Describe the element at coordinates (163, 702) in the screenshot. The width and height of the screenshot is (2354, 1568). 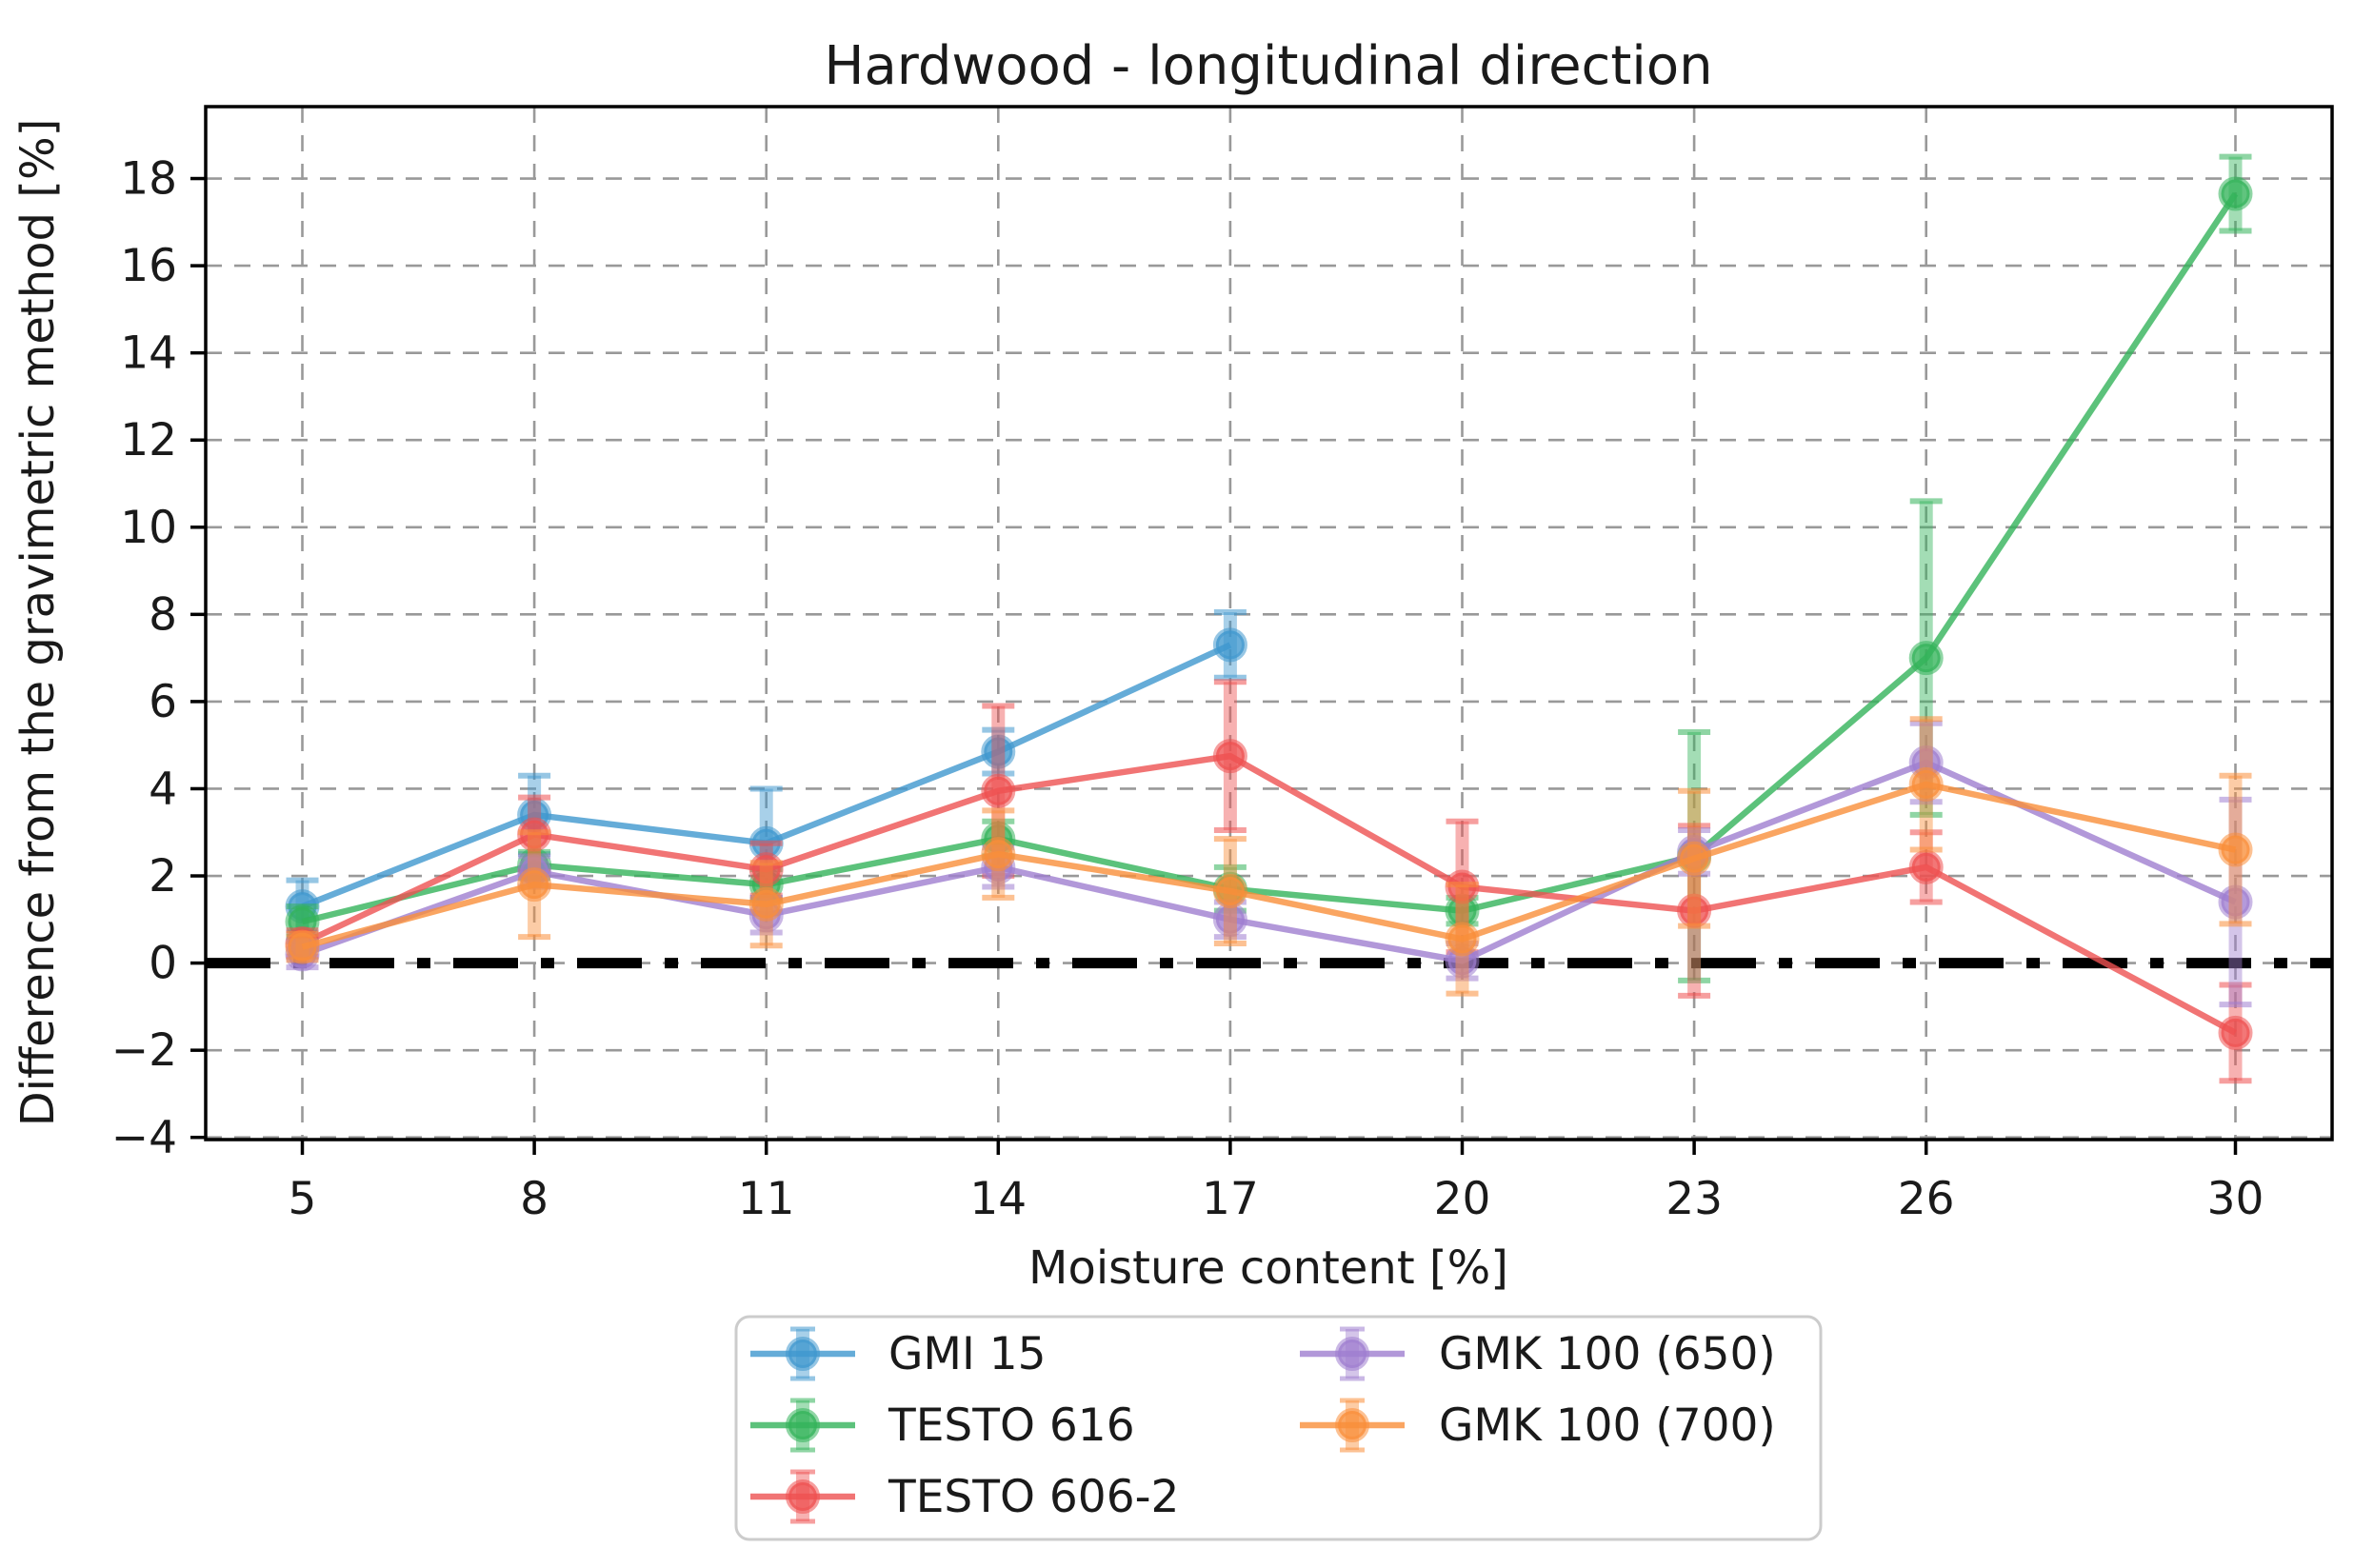
I see `y-tick-label: 6` at that location.